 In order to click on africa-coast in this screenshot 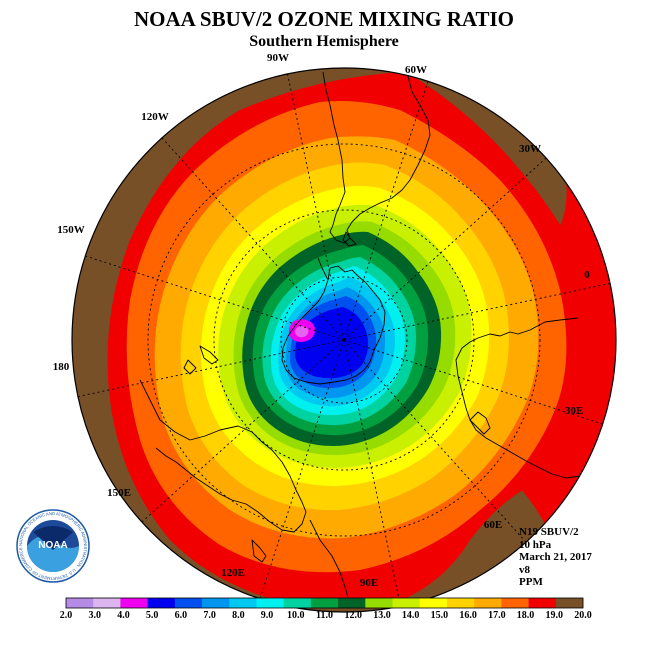, I will do `click(528, 398)`.